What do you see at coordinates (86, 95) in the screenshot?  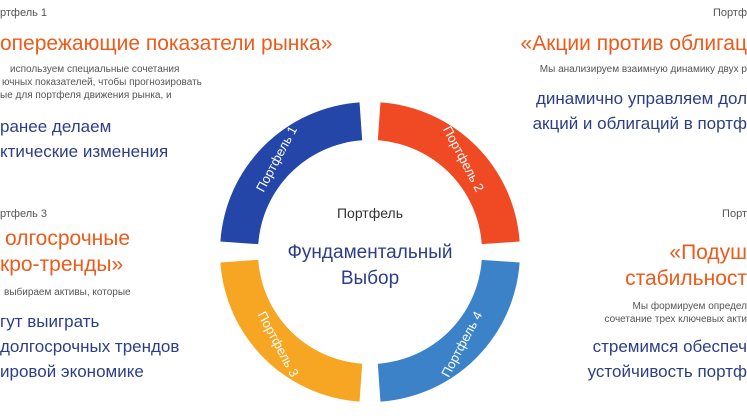 I see `description-line: ые для портфеля движения рынка, и` at bounding box center [86, 95].